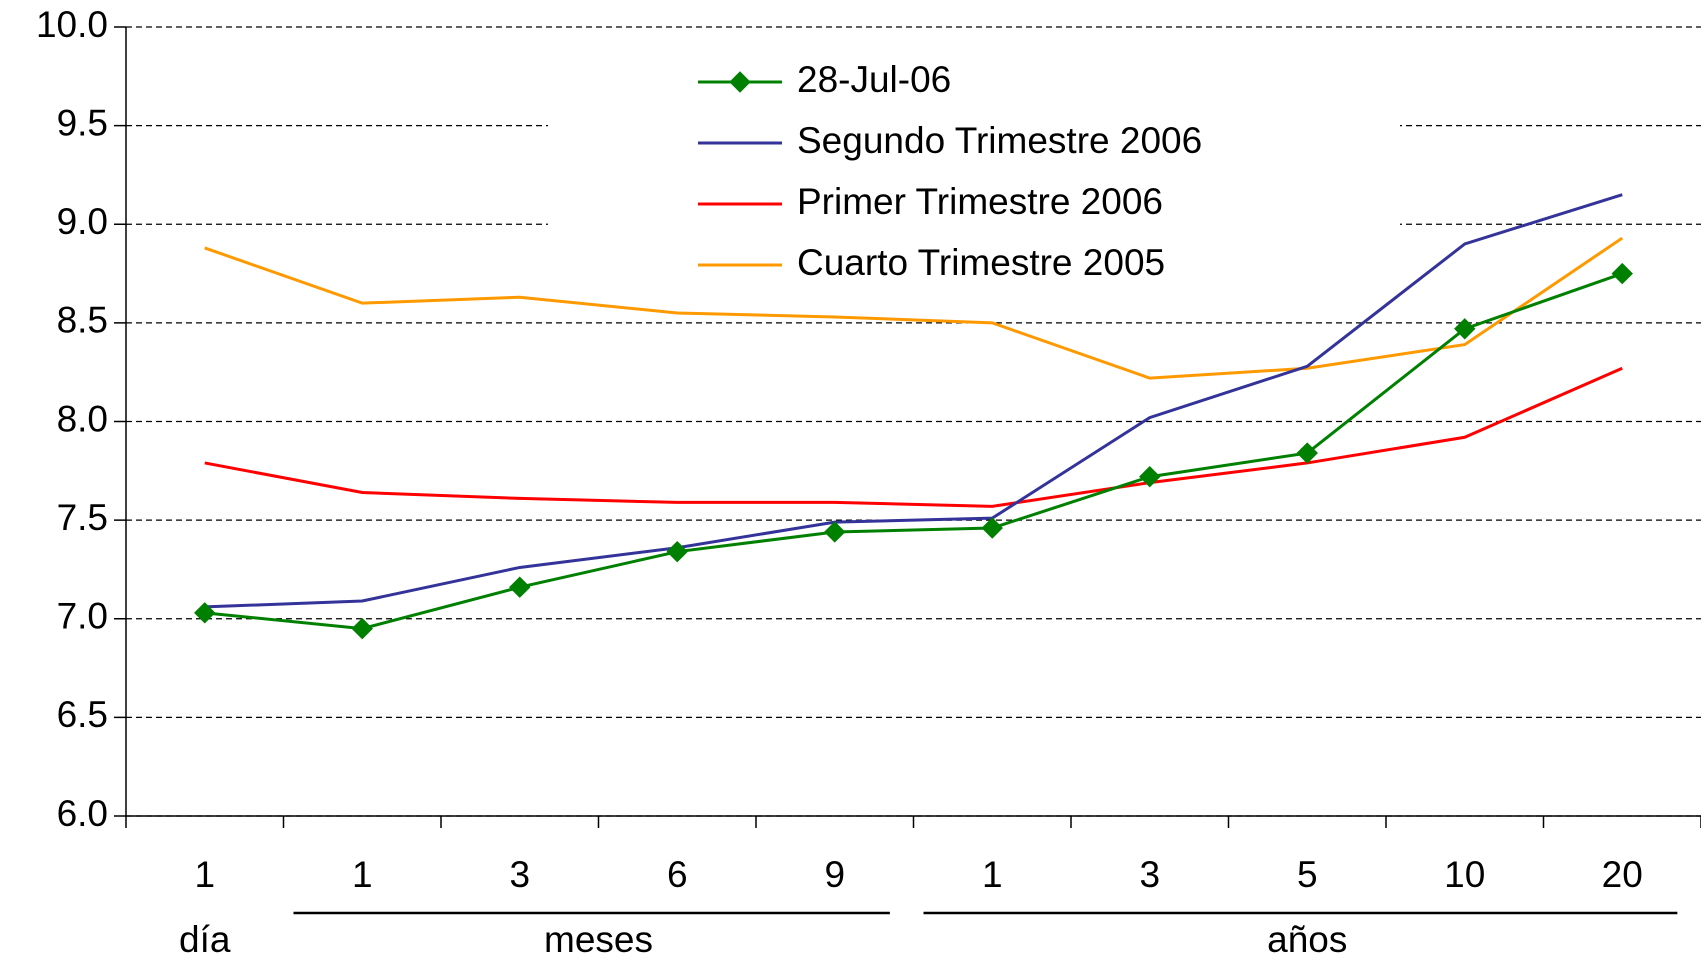 The height and width of the screenshot is (962, 1701). I want to click on x-tick-label: 6, so click(677, 874).